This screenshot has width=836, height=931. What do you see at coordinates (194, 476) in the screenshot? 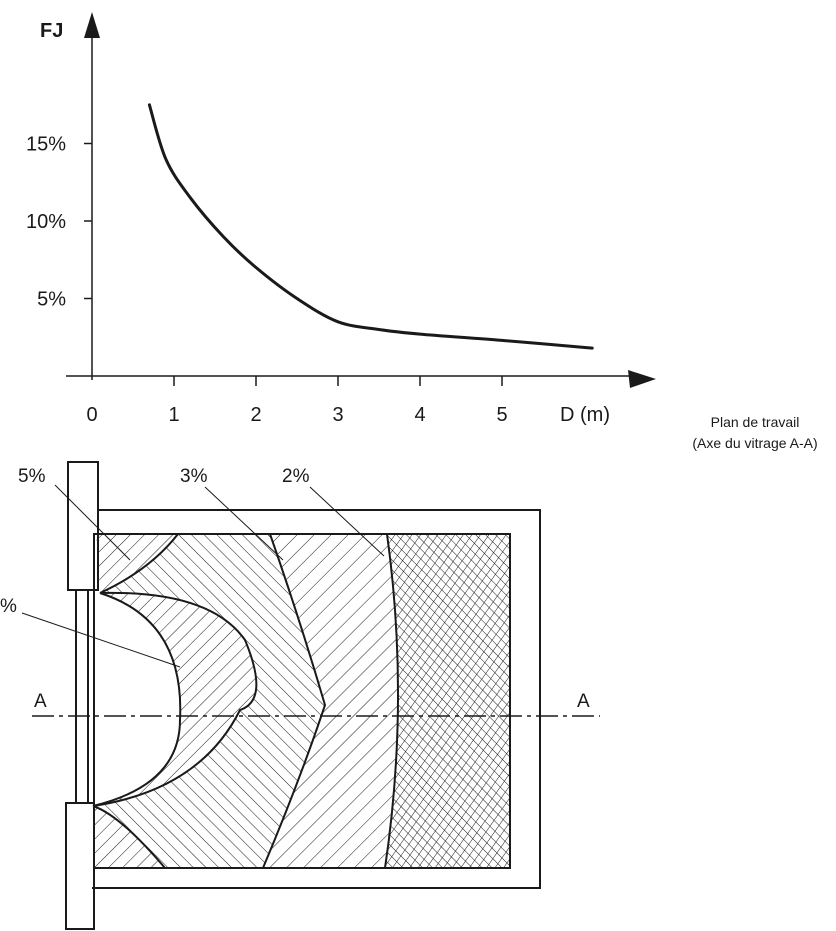
I see `zone-label-3pct: 3%` at bounding box center [194, 476].